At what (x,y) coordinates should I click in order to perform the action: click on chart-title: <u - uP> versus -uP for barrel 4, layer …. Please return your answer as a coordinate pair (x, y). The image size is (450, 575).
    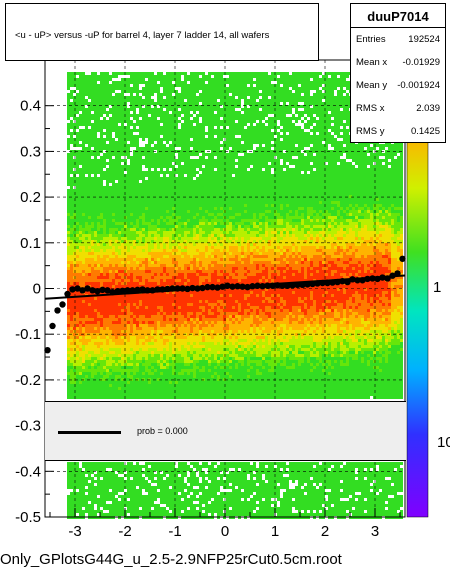
    Looking at the image, I should click on (142, 35).